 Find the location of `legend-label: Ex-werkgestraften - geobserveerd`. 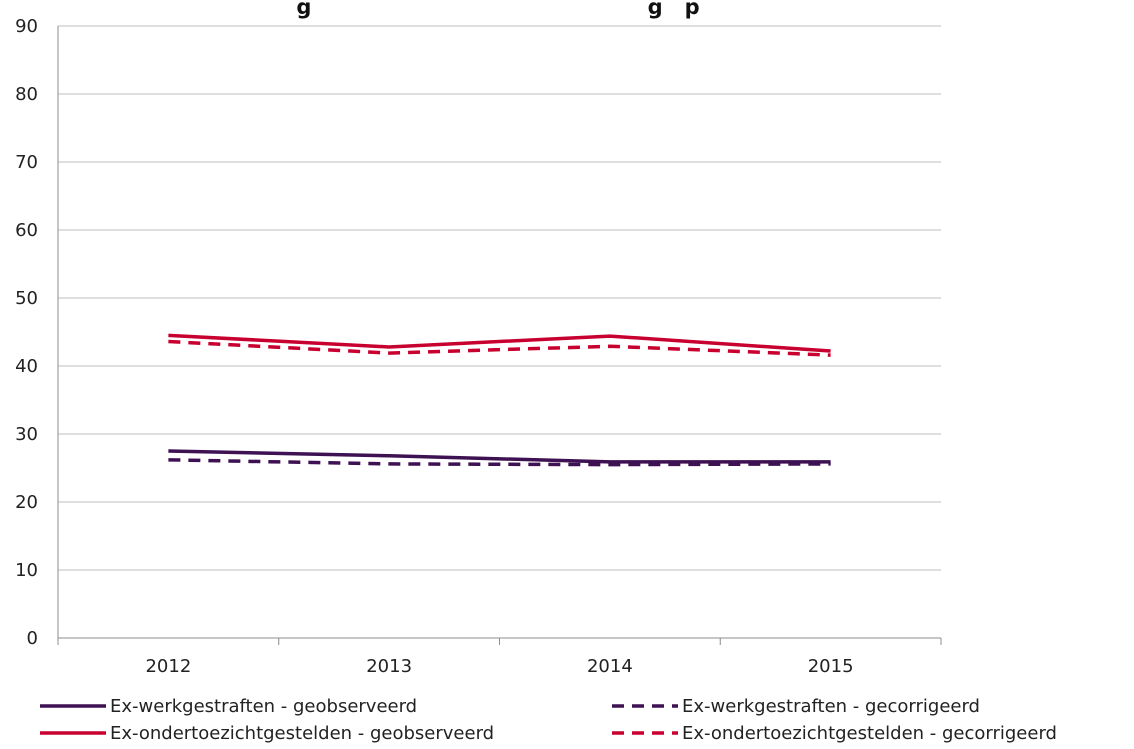

legend-label: Ex-werkgestraften - geobserveerd is located at coordinates (263, 706).